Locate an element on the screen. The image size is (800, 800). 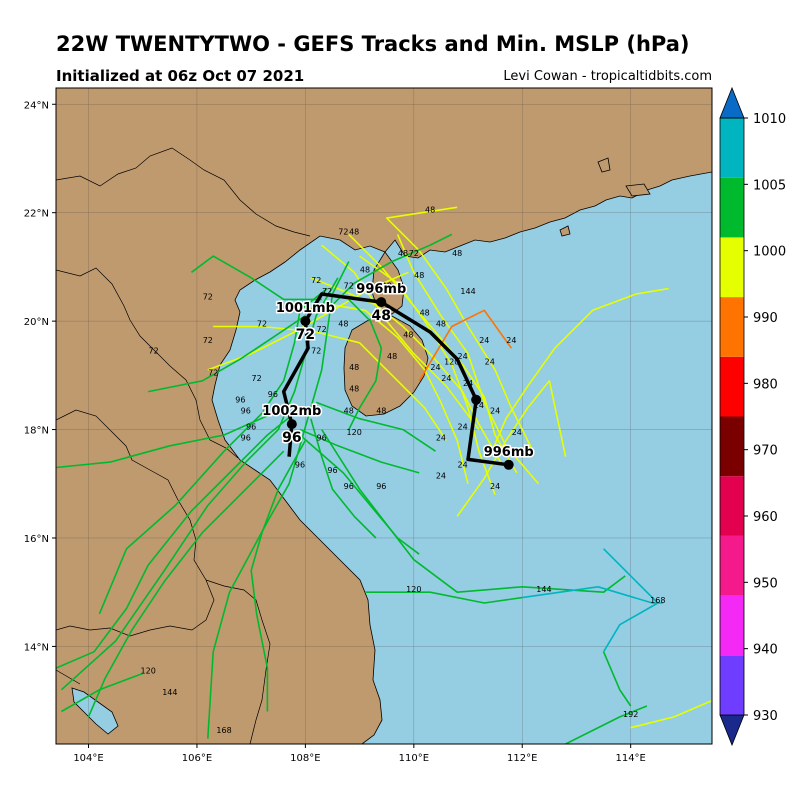
x-tick-label: 106°E is located at coordinates (197, 758).